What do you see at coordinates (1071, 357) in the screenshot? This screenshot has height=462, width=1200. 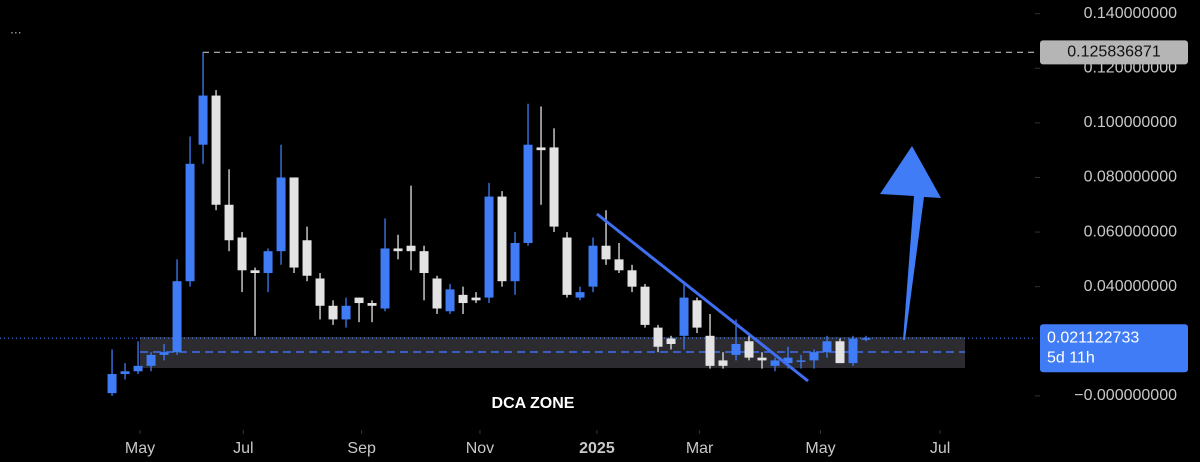 I see `countdown: 5d 11h` at bounding box center [1071, 357].